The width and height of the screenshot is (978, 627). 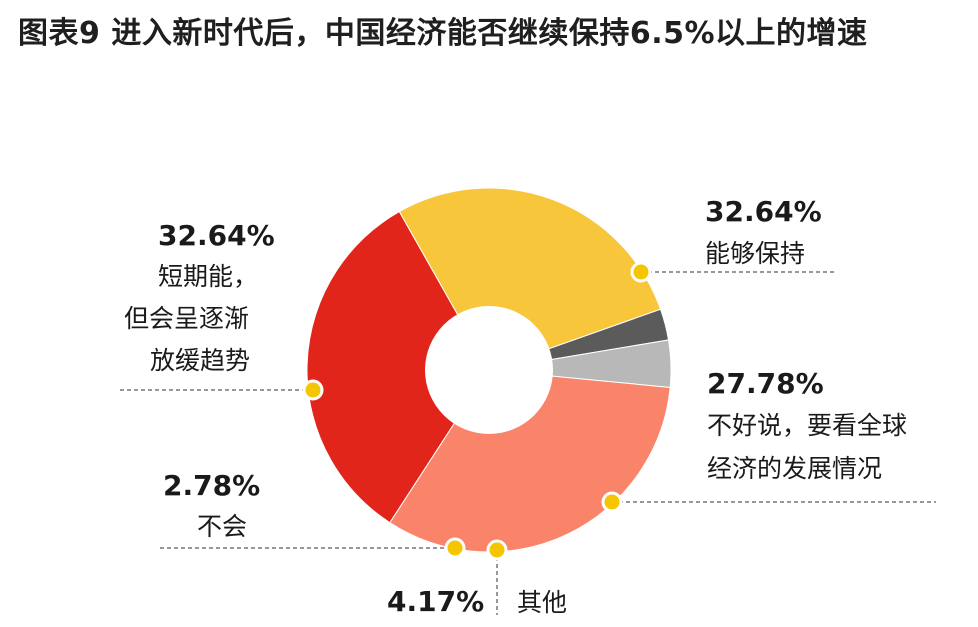 What do you see at coordinates (612, 502) in the screenshot?
I see `dot-bu-hao-shuo` at bounding box center [612, 502].